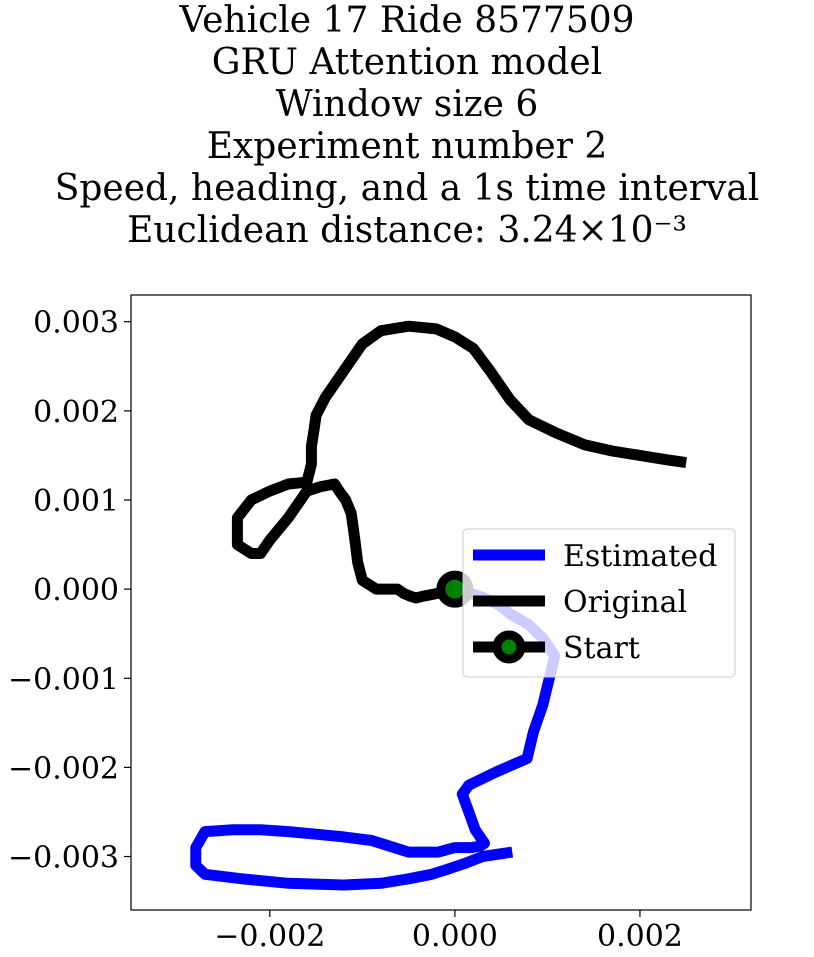 Image resolution: width=814 pixels, height=957 pixels. Describe the element at coordinates (76, 412) in the screenshot. I see `y-tick-label: 0.002` at that location.